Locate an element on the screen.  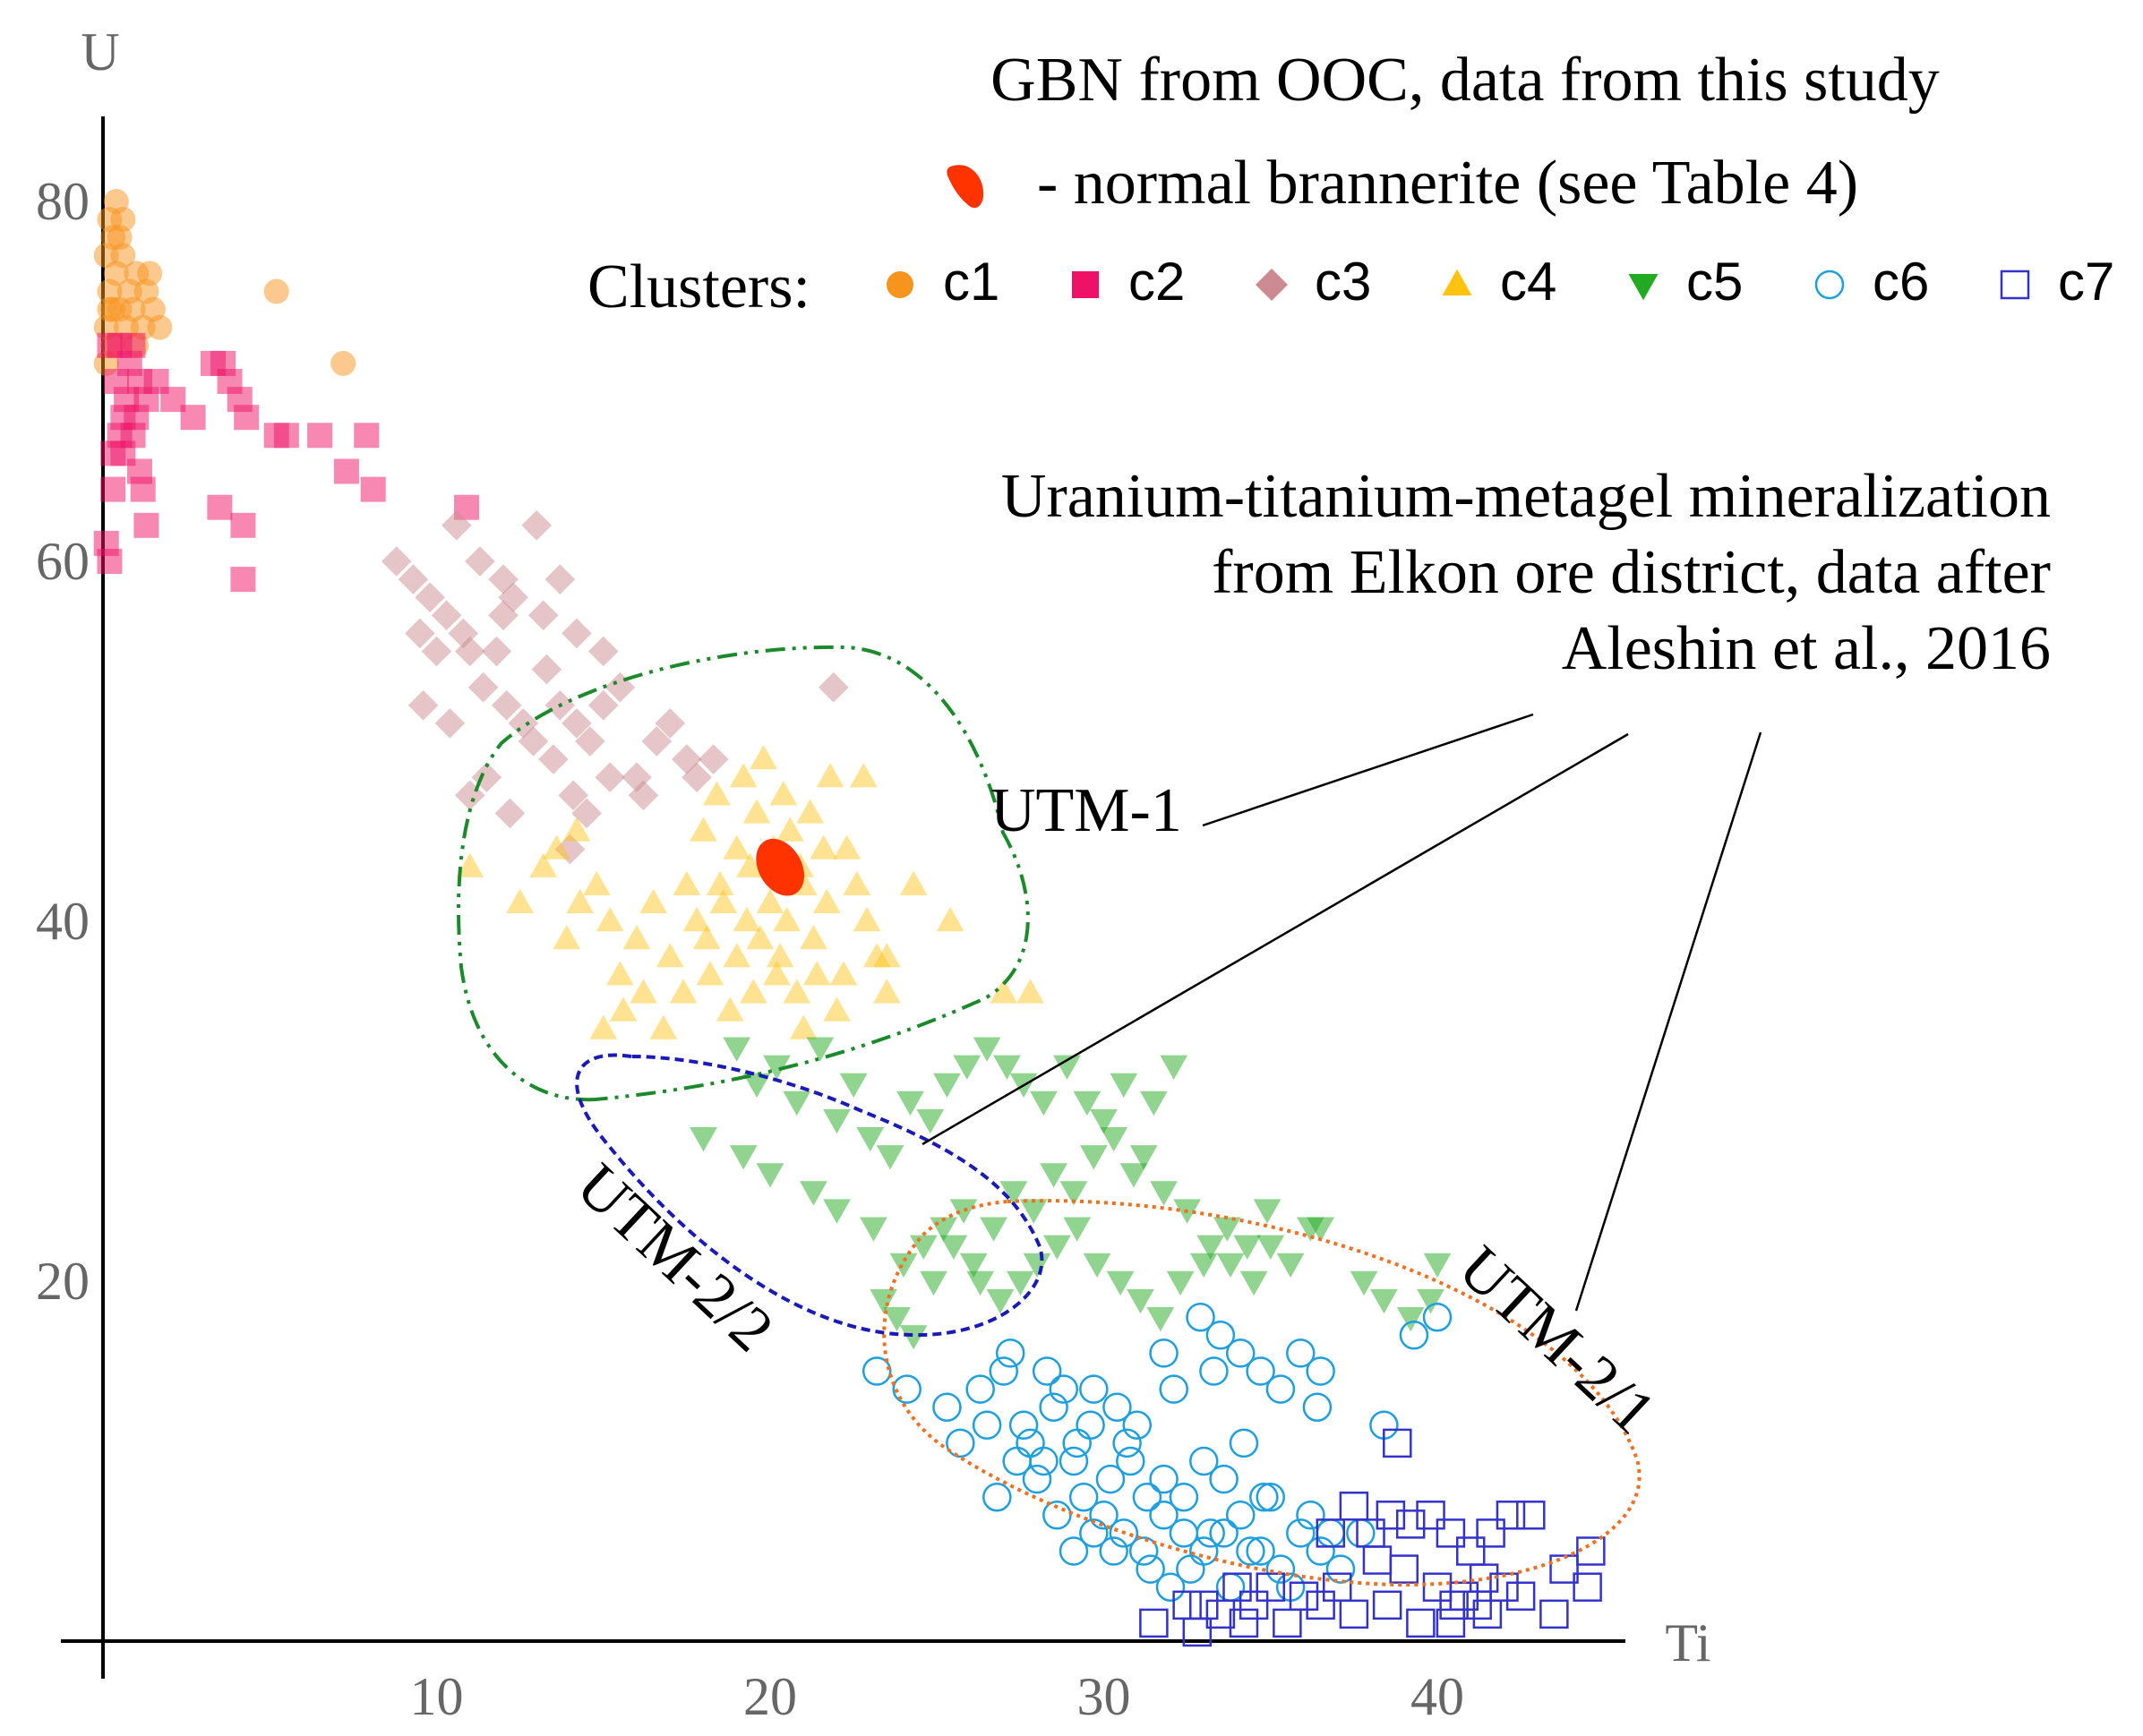
legend: c1 c2 c3 c4 c5 c6 c7 is located at coordinates (1500, 282).